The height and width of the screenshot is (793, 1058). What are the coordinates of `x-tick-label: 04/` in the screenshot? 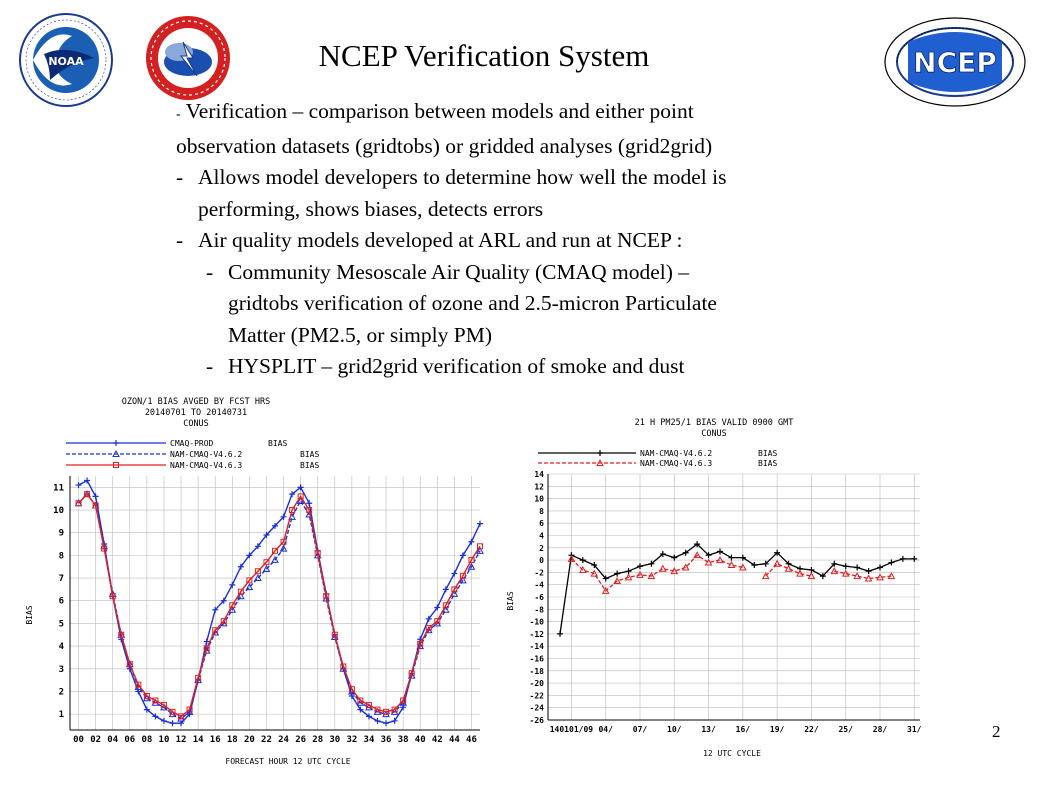 It's located at (605, 729).